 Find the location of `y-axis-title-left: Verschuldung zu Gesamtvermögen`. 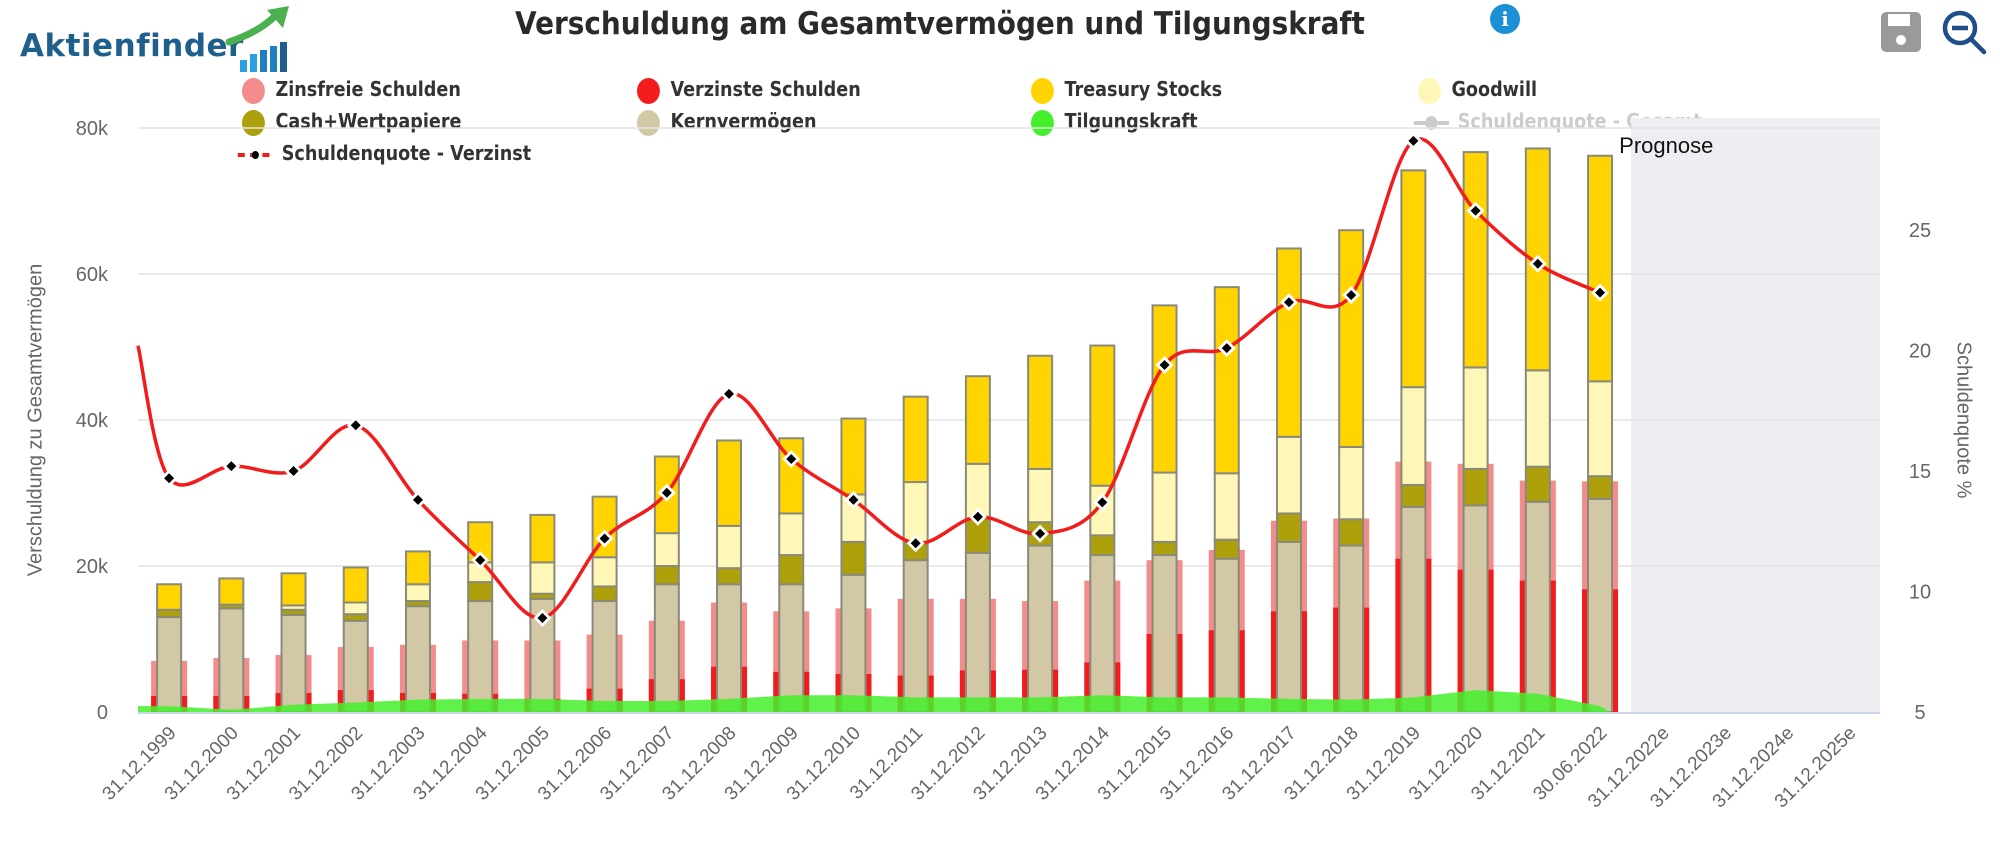

y-axis-title-left: Verschuldung zu Gesamtvermögen is located at coordinates (35, 420).